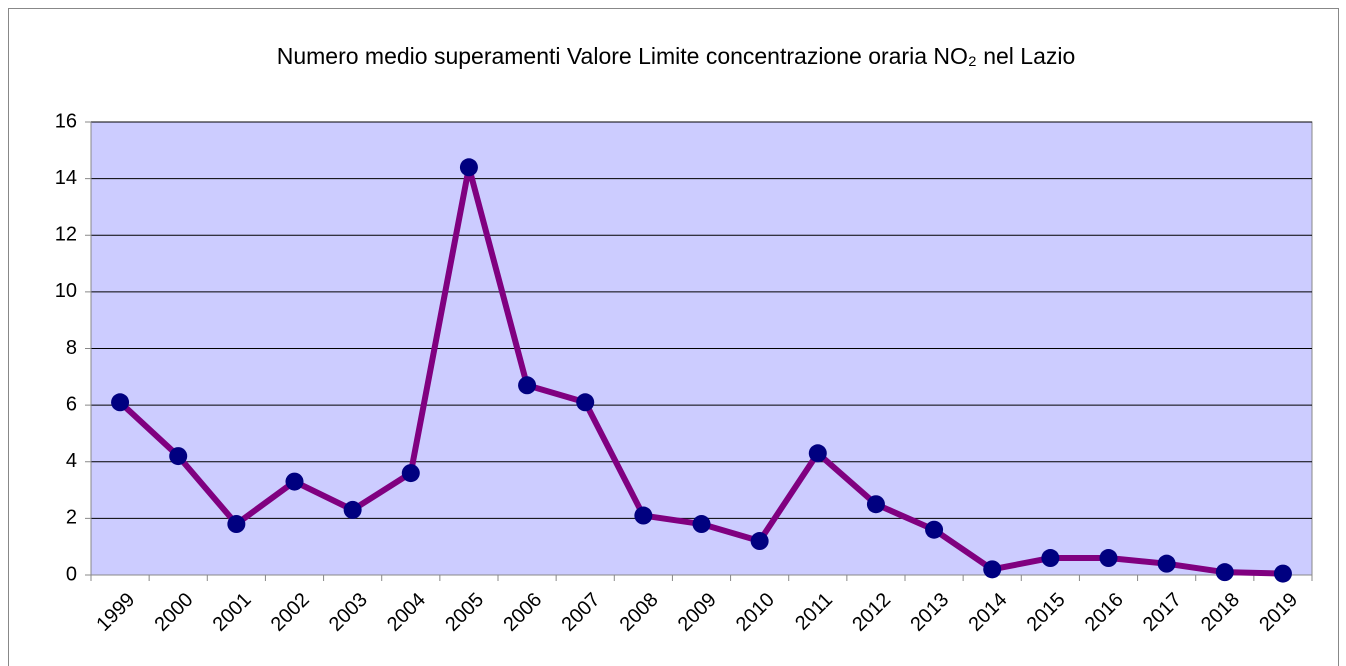 This screenshot has height=666, width=1346. What do you see at coordinates (71, 348) in the screenshot?
I see `y-tick-label: 8` at bounding box center [71, 348].